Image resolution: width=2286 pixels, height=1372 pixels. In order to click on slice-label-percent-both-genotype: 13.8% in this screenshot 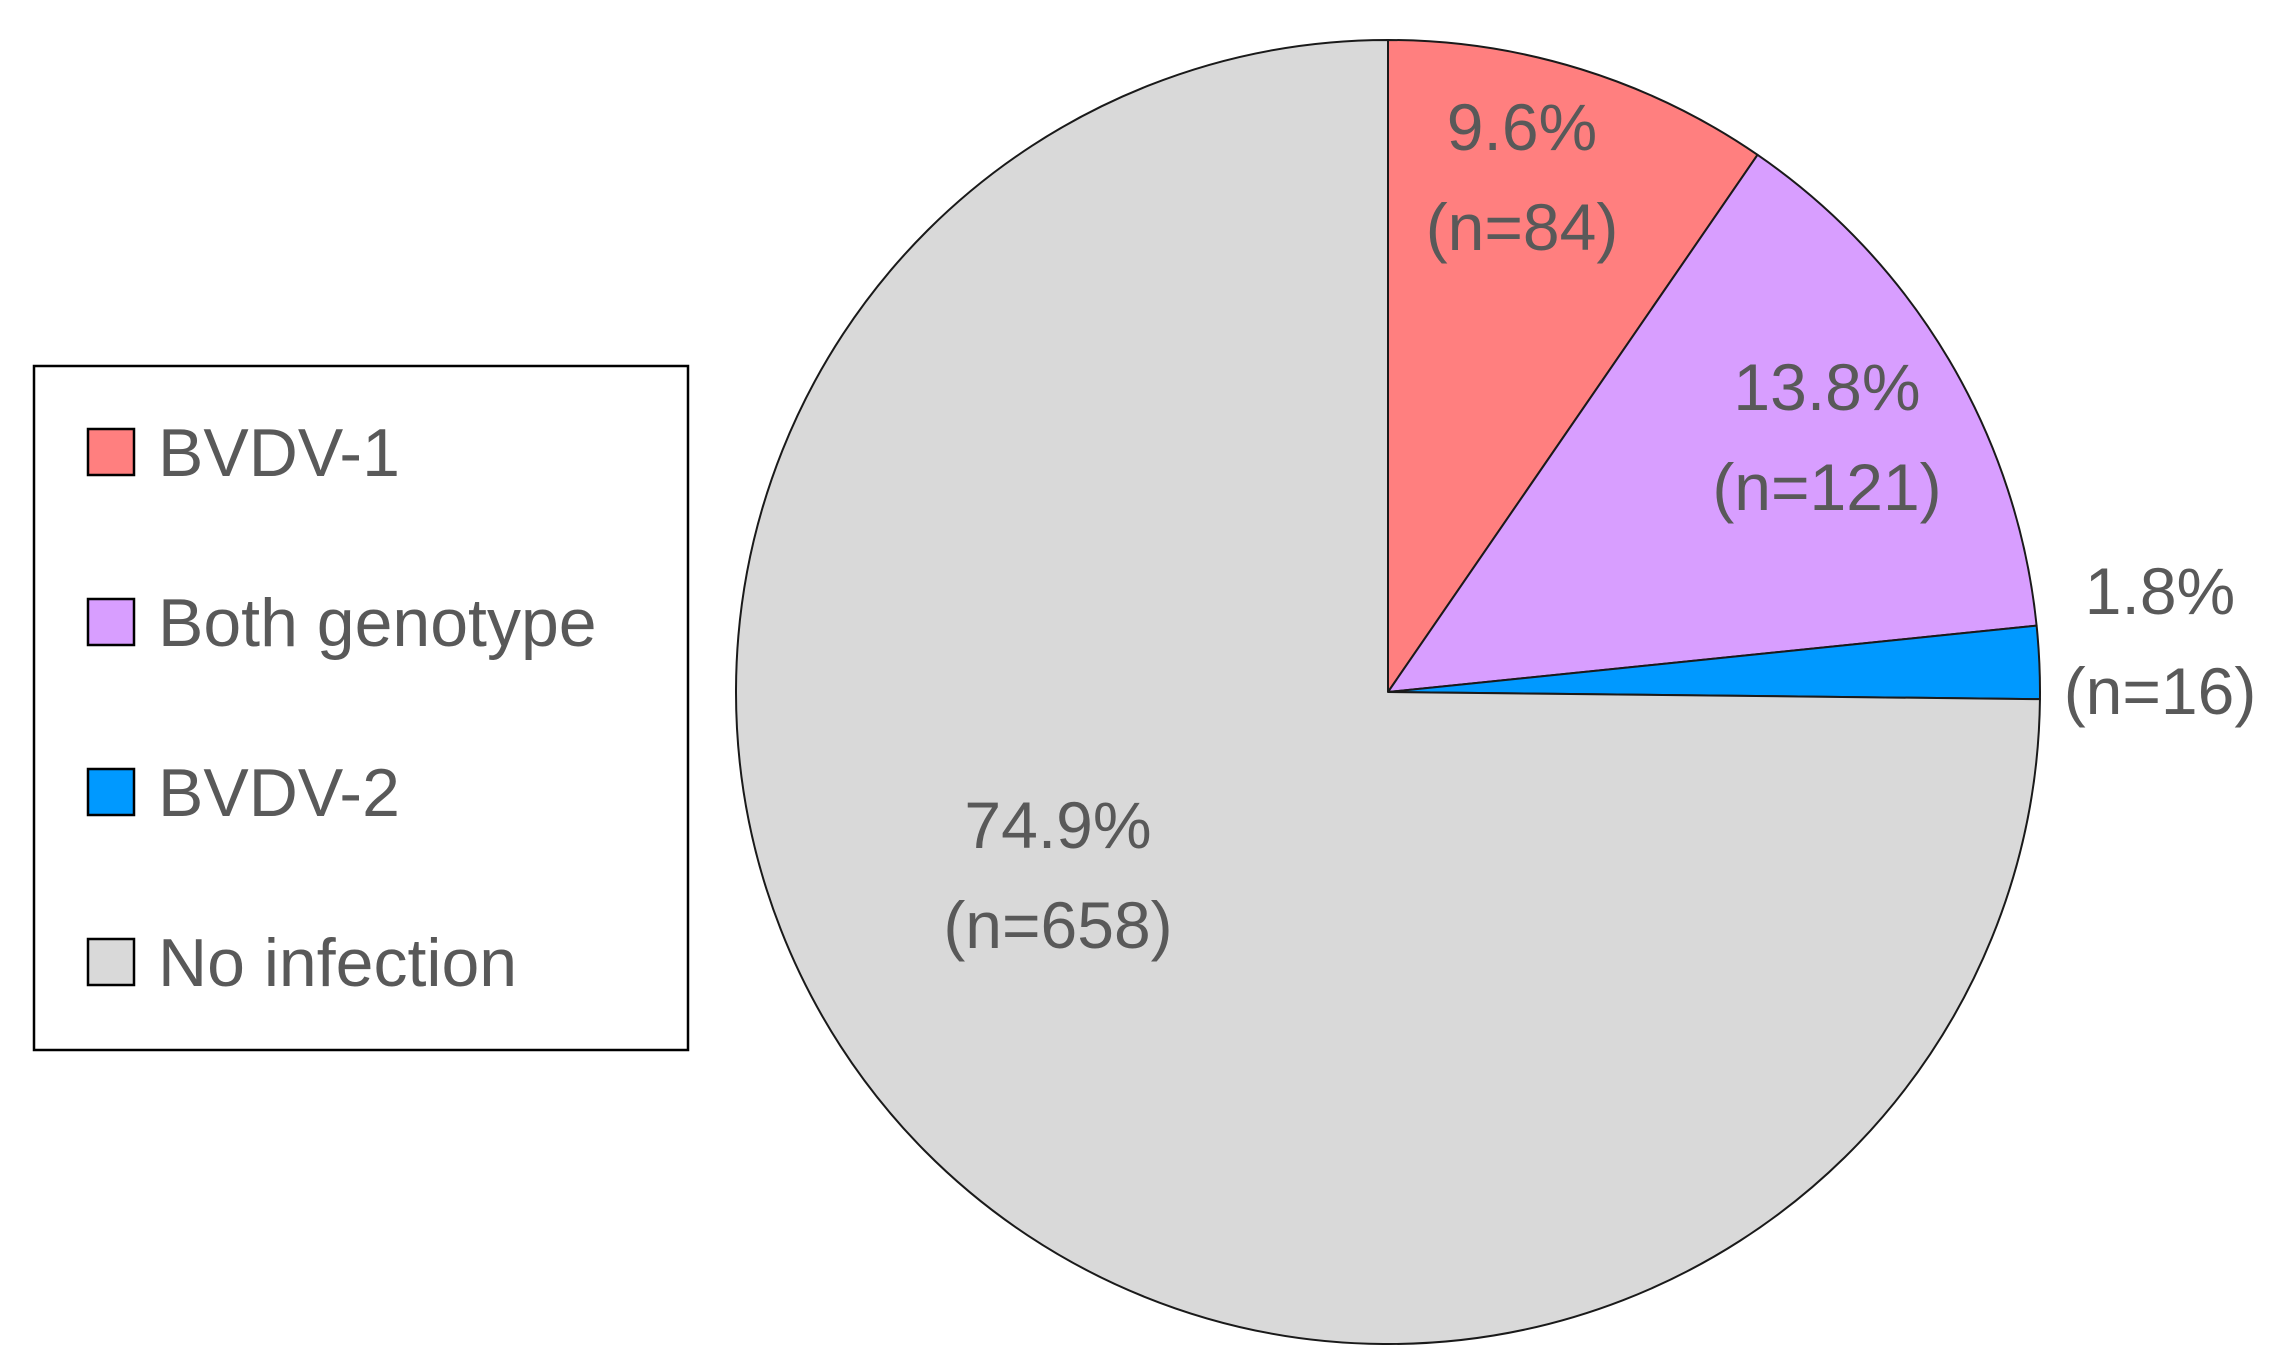, I will do `click(1826, 387)`.